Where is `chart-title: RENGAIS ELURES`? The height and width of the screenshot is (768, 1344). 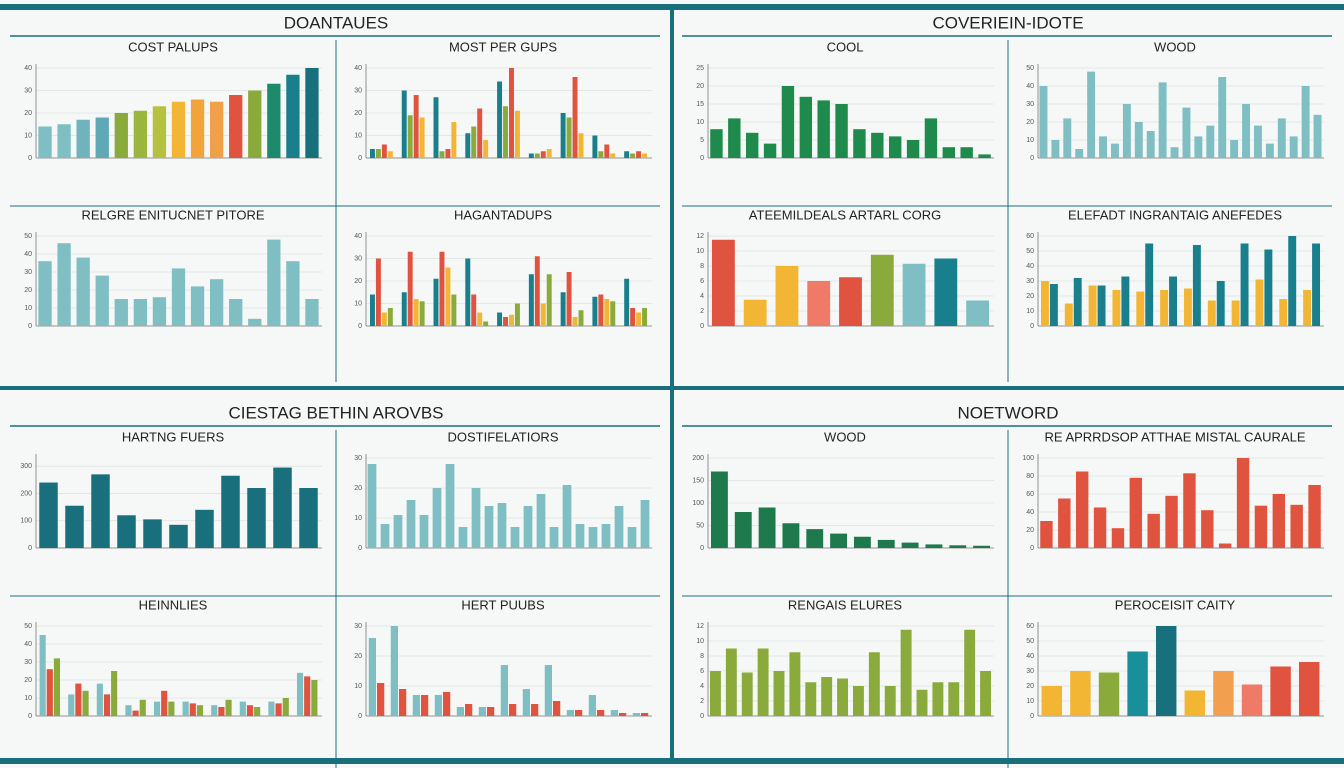
chart-title: RENGAIS ELURES is located at coordinates (845, 604).